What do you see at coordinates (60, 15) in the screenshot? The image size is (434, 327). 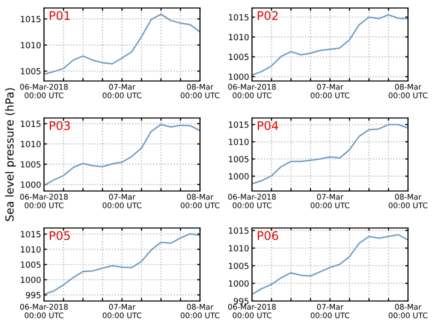 I see `chart-title: P01` at bounding box center [60, 15].